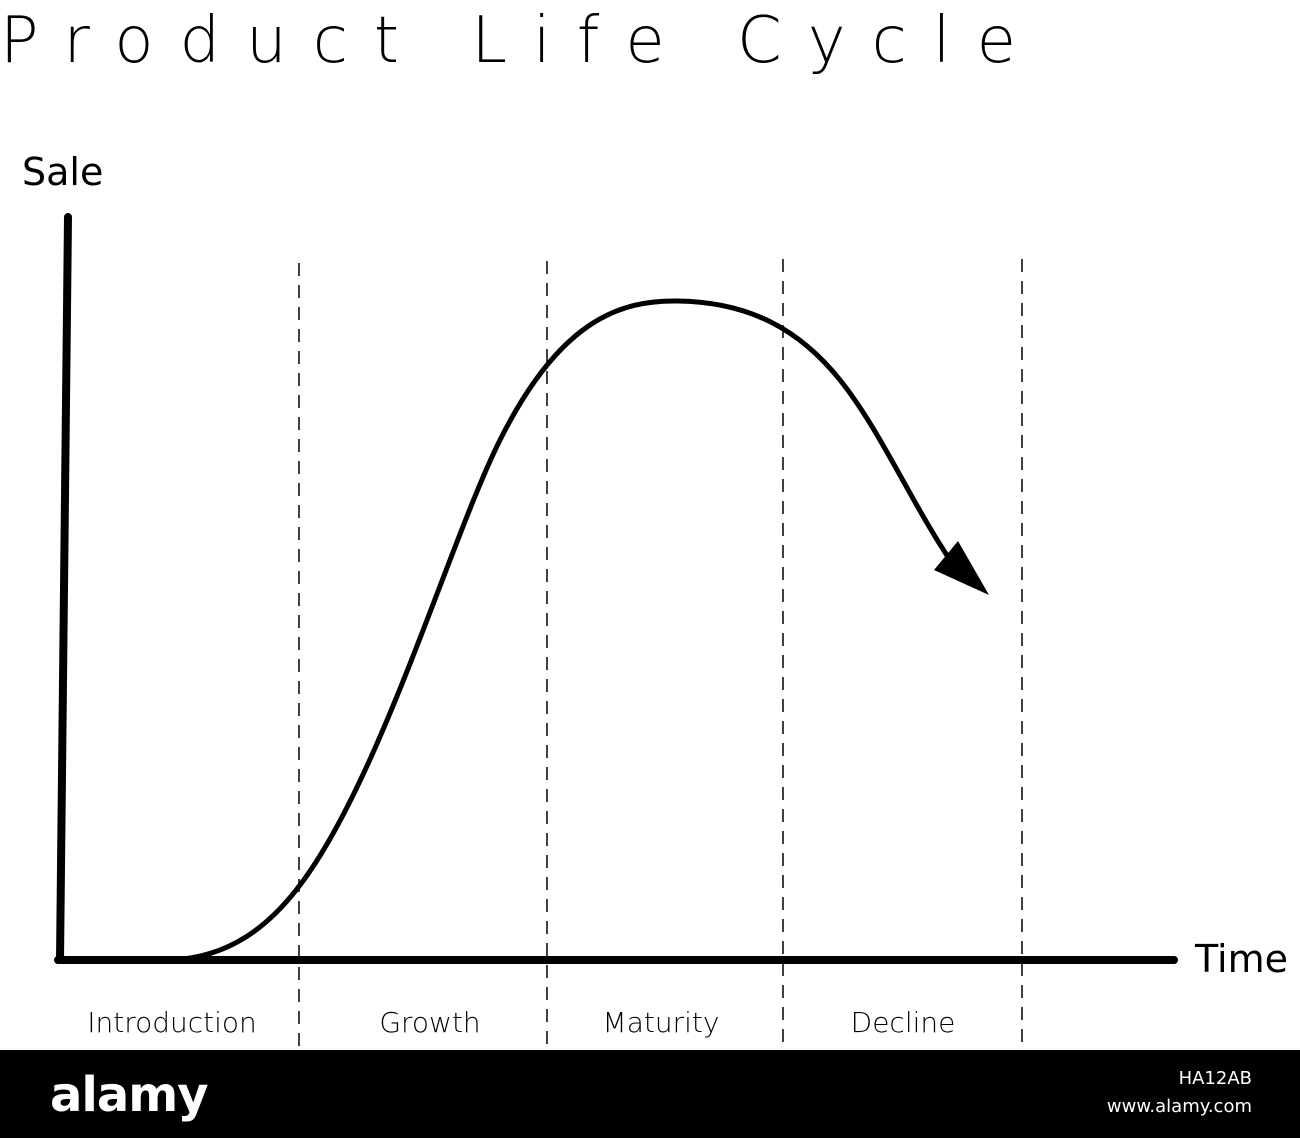  Describe the element at coordinates (129, 1095) in the screenshot. I see `alamy-logo: alamy` at that location.